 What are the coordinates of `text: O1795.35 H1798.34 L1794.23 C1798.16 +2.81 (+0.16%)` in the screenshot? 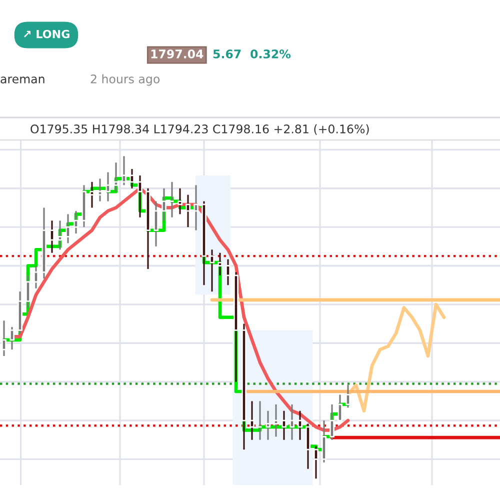 It's located at (199, 129).